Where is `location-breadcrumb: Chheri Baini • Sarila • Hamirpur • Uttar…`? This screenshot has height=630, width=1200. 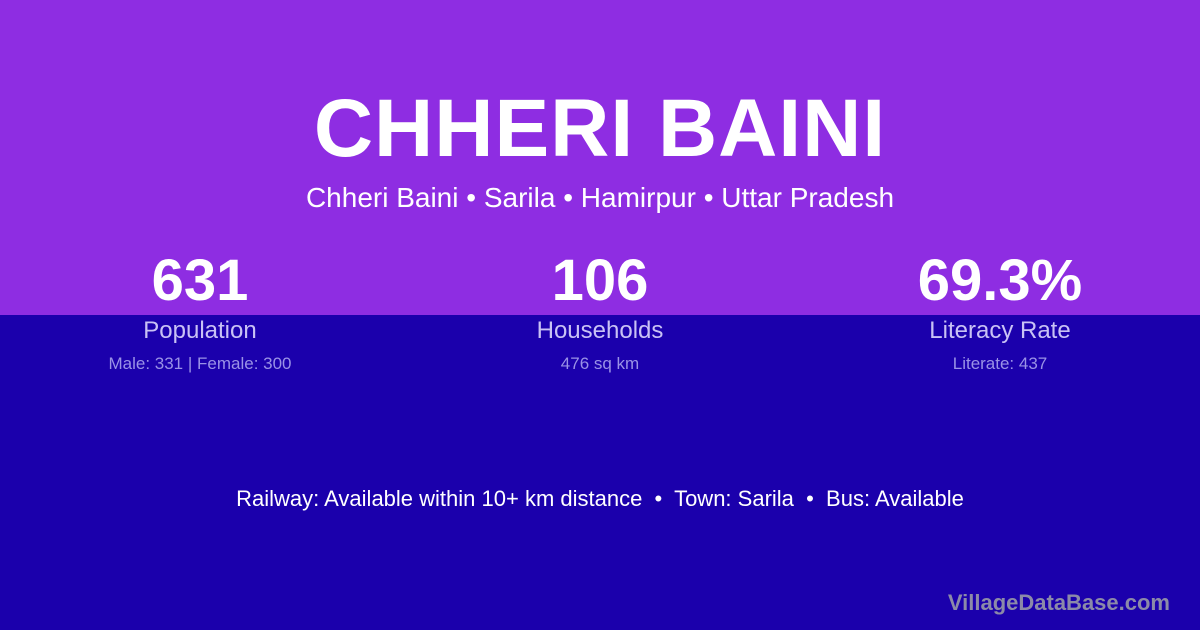
location-breadcrumb: Chheri Baini • Sarila • Hamirpur • Uttar… is located at coordinates (600, 197).